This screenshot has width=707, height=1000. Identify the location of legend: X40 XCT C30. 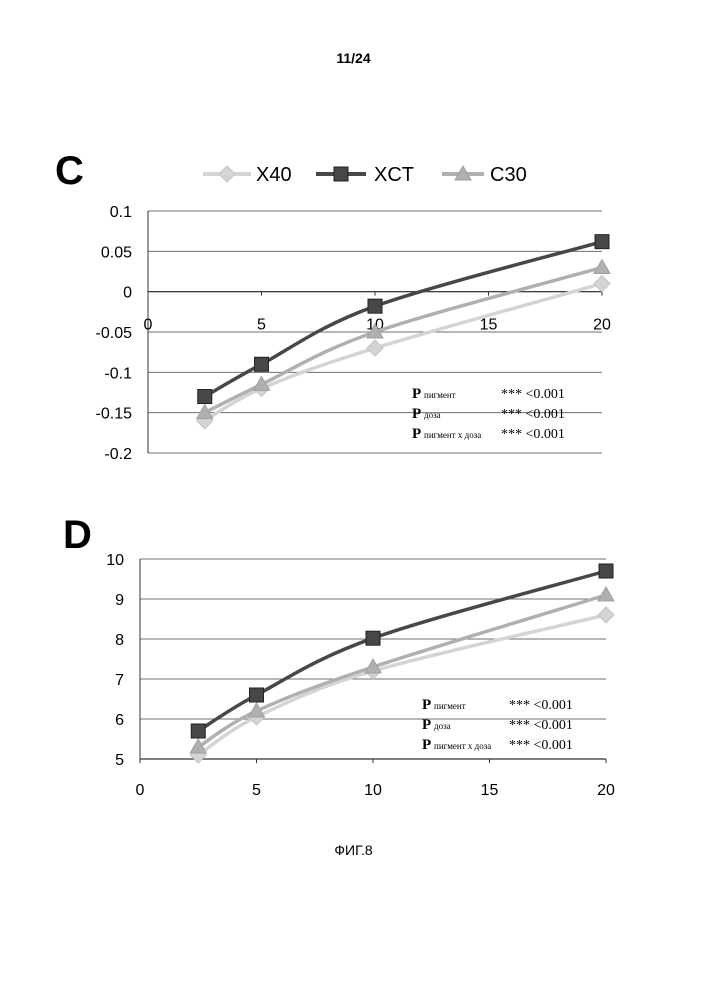
(365, 175).